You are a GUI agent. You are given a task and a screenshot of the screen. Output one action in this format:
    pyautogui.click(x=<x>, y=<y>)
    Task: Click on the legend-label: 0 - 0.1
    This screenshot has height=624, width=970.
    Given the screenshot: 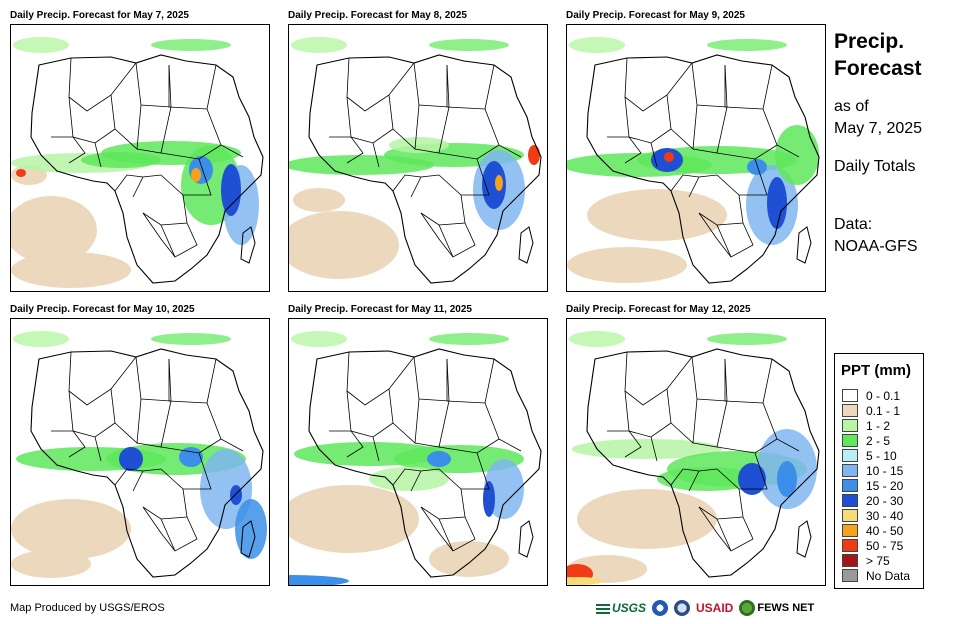 What is the action you would take?
    pyautogui.click(x=883, y=395)
    